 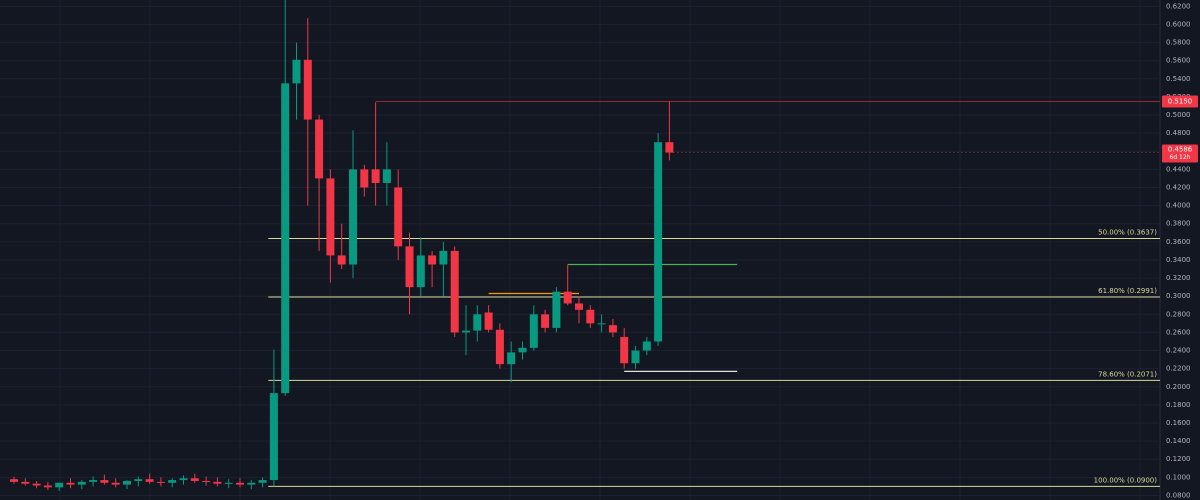 What do you see at coordinates (1178, 43) in the screenshot?
I see `y-tick-label: 0.5800` at bounding box center [1178, 43].